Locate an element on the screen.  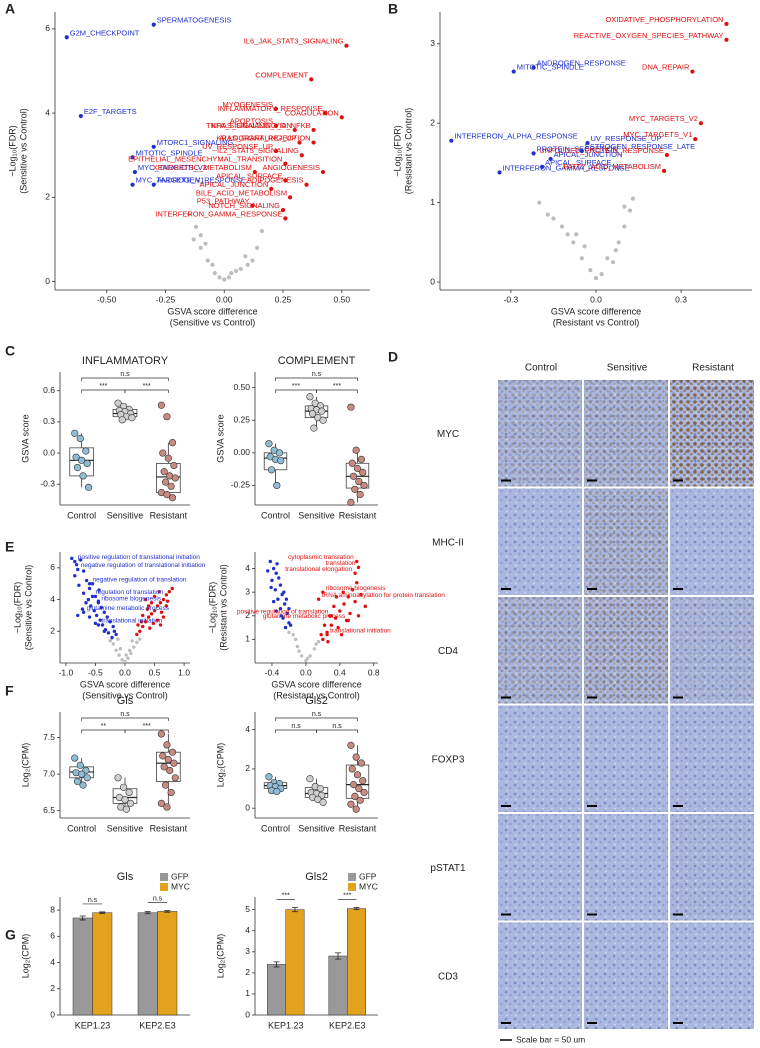
point-label: translational initiation is located at coordinates (131, 621).